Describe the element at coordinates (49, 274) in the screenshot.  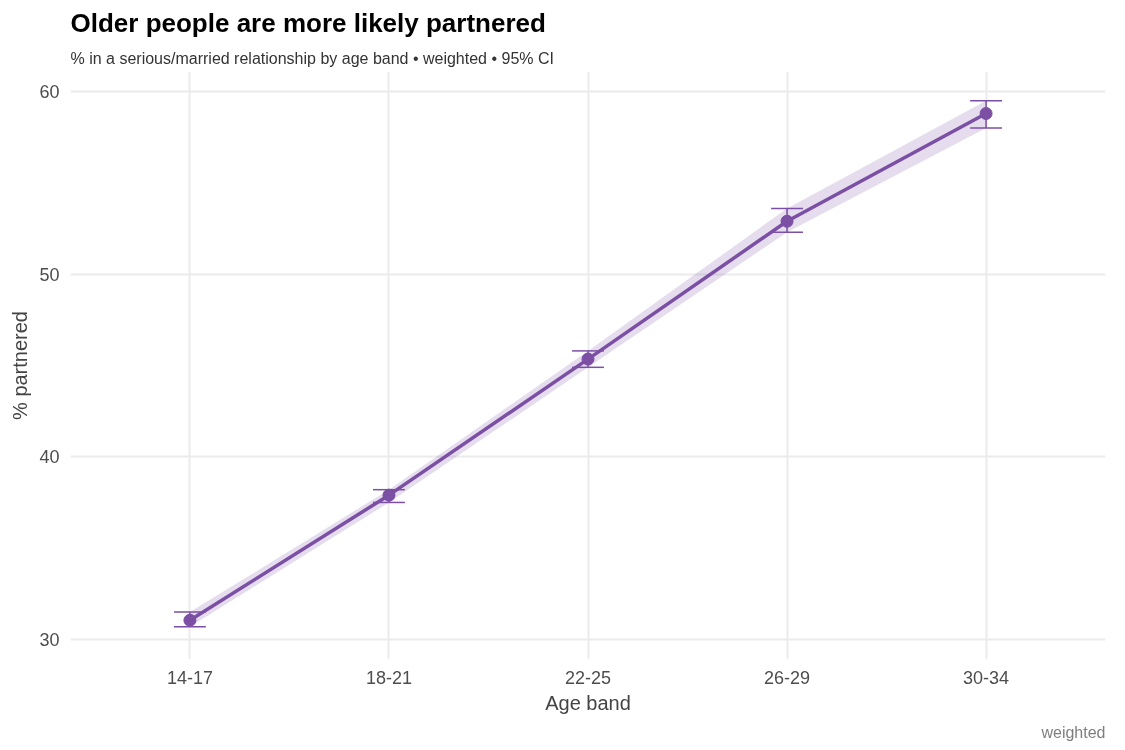
I see `y-tick-label: 50` at that location.